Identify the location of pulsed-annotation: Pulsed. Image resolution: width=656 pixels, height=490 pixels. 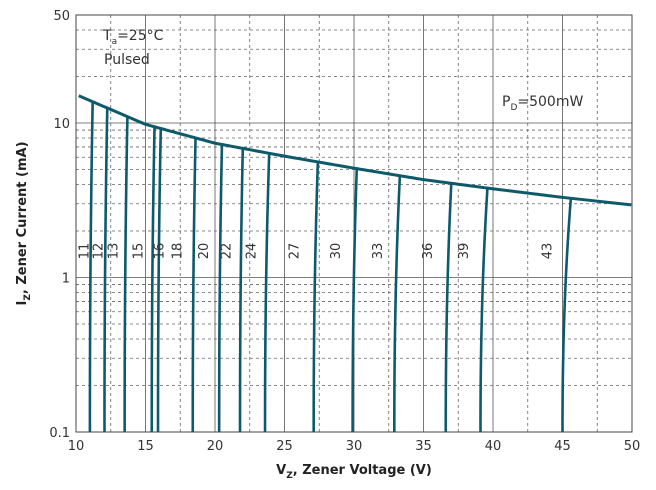
(127, 60).